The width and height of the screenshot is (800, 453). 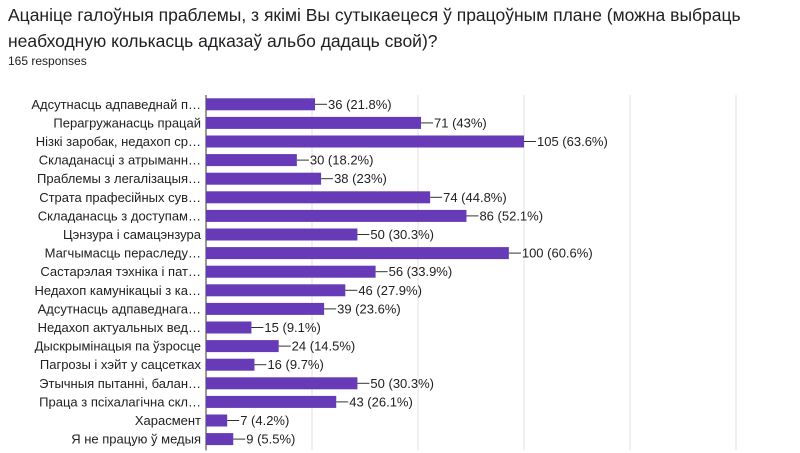 I want to click on value-label: 36 (21.8%), so click(x=360, y=104).